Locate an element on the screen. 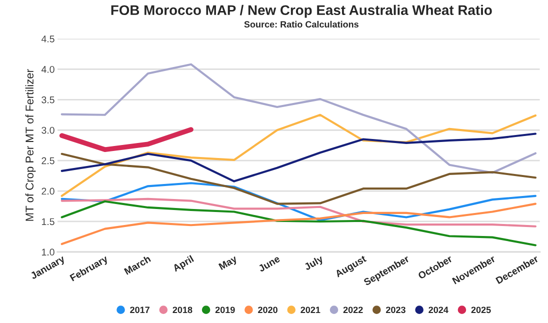  y-tick-label: 2.0 is located at coordinates (48, 191).